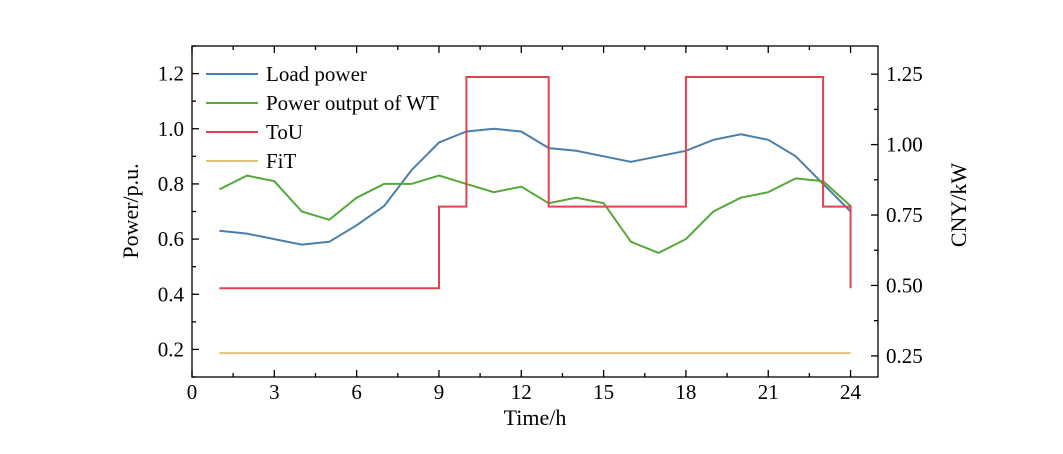 The height and width of the screenshot is (454, 1063). What do you see at coordinates (281, 161) in the screenshot?
I see `legend-label-fit: FiT` at bounding box center [281, 161].